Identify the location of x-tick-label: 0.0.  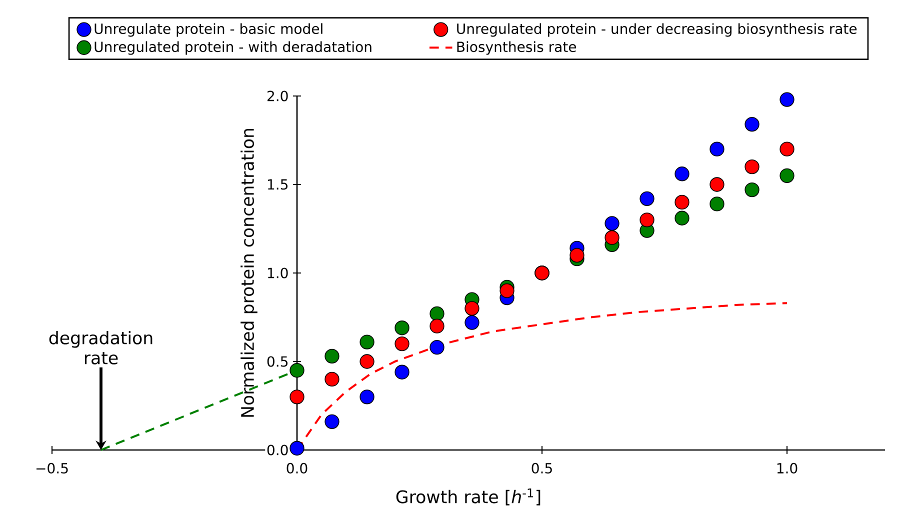
(297, 468).